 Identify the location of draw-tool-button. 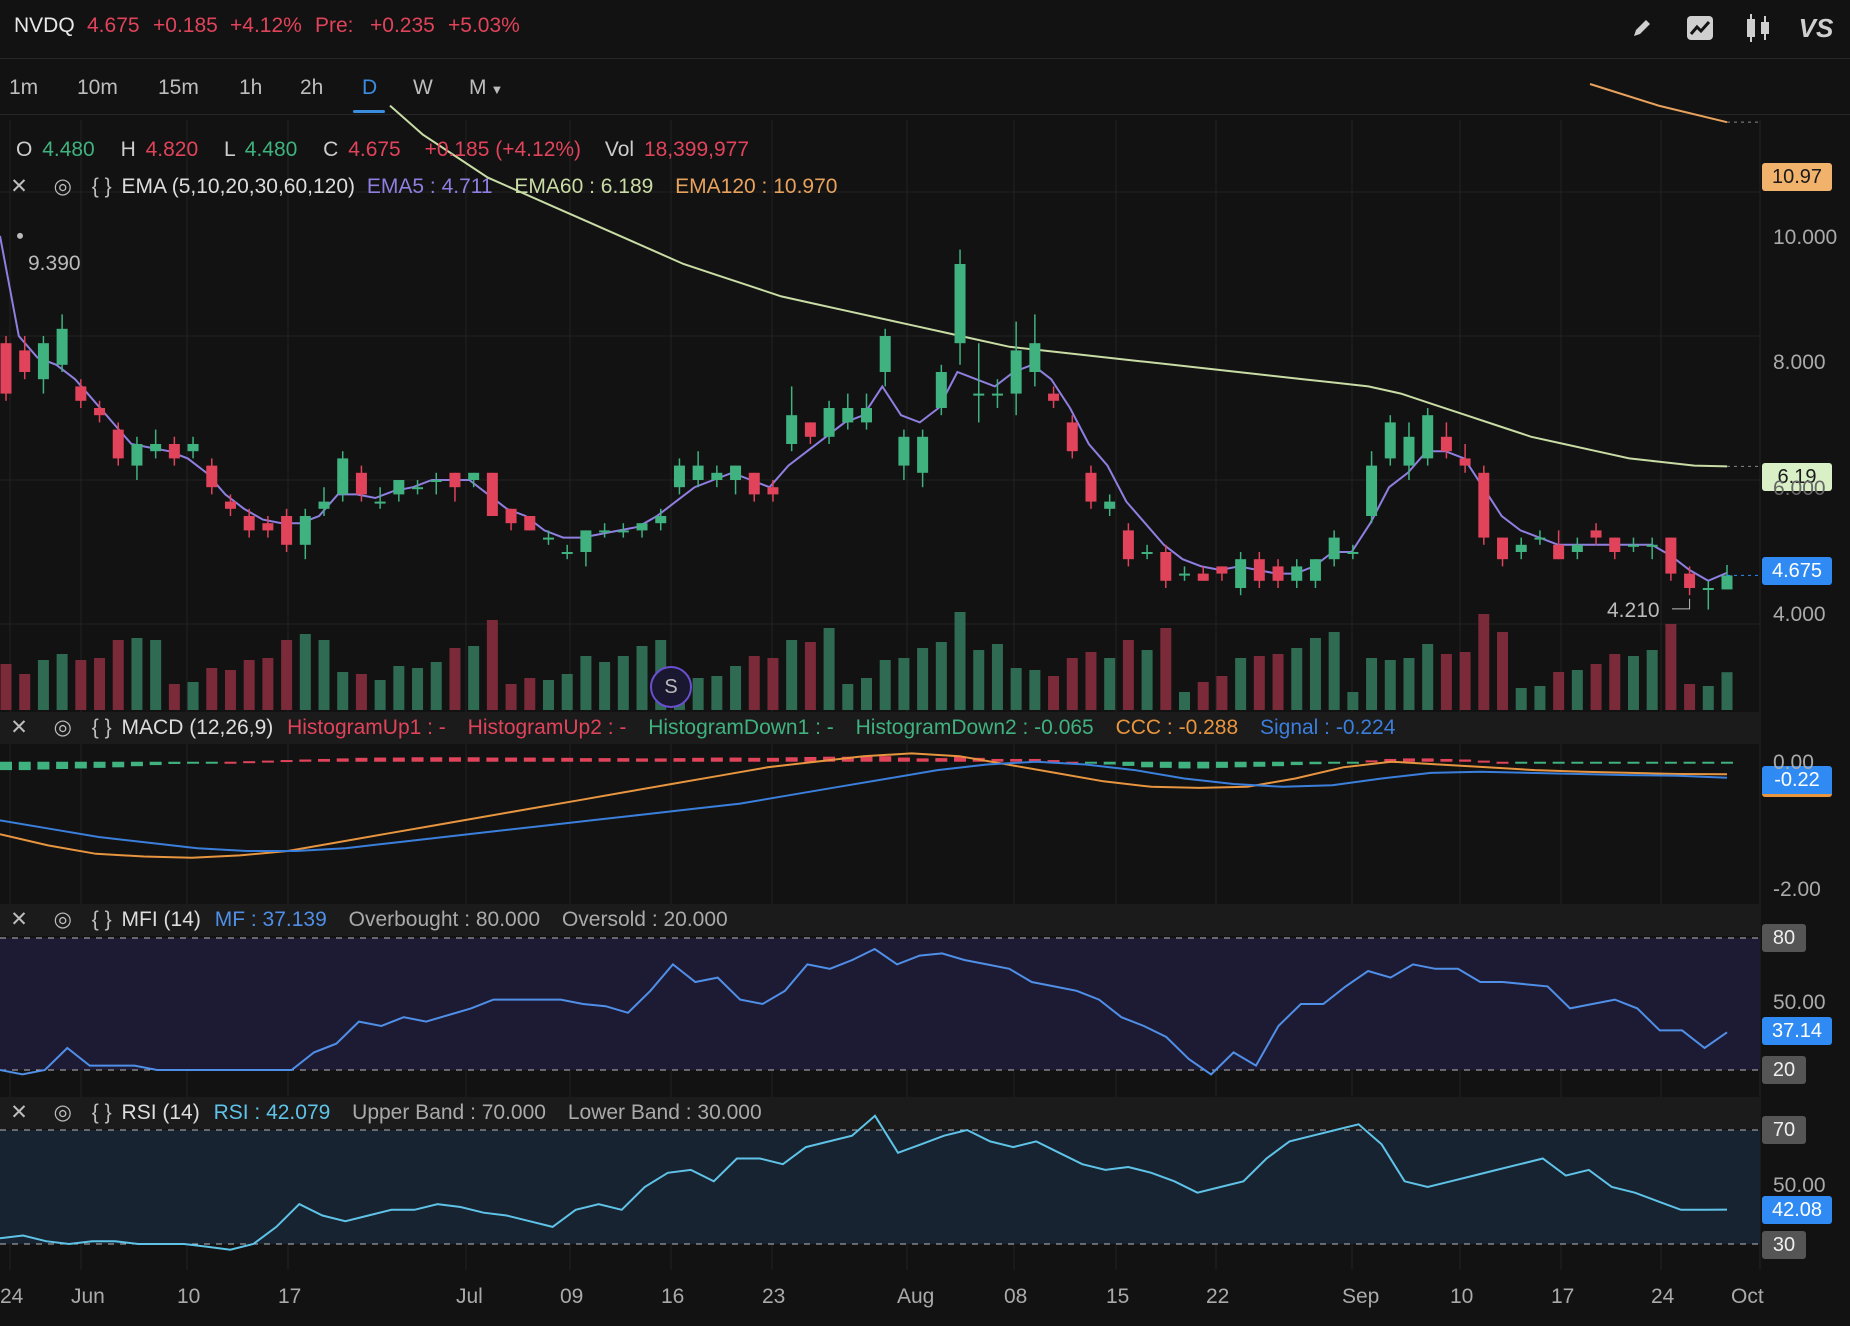
(1642, 28).